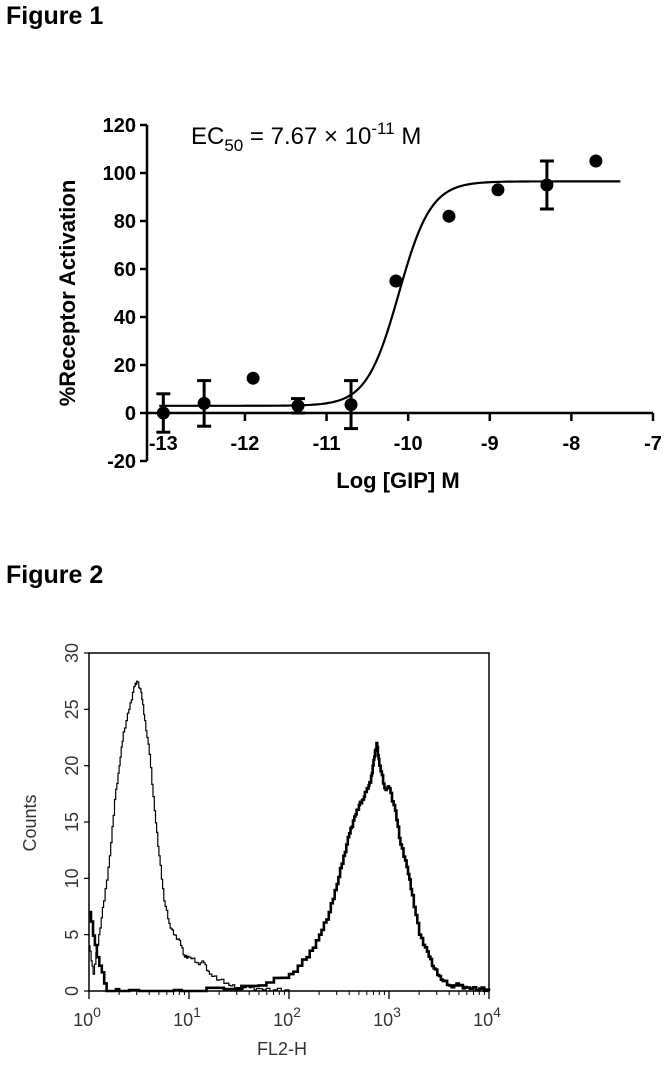 Image resolution: width=672 pixels, height=1068 pixels. Describe the element at coordinates (67, 293) in the screenshot. I see `y-axis-label: %Receptor Activation` at that location.